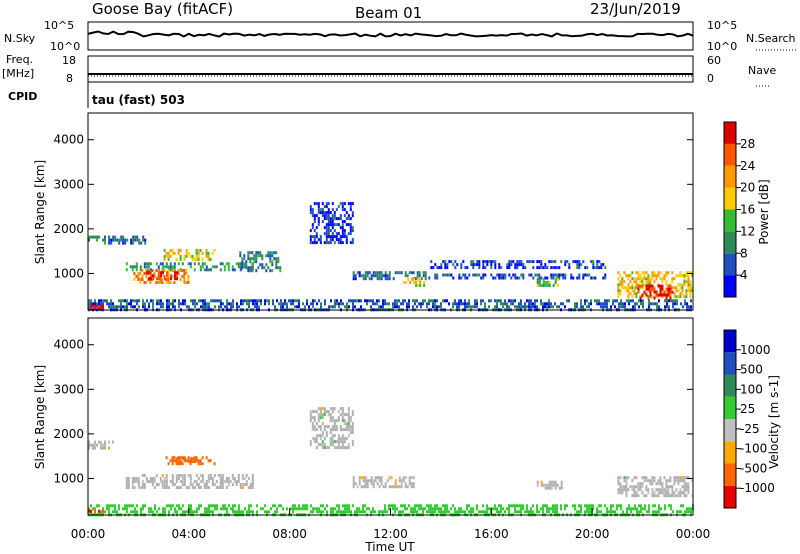 The image size is (800, 554). I want to click on scatter-region, so click(189, 481).